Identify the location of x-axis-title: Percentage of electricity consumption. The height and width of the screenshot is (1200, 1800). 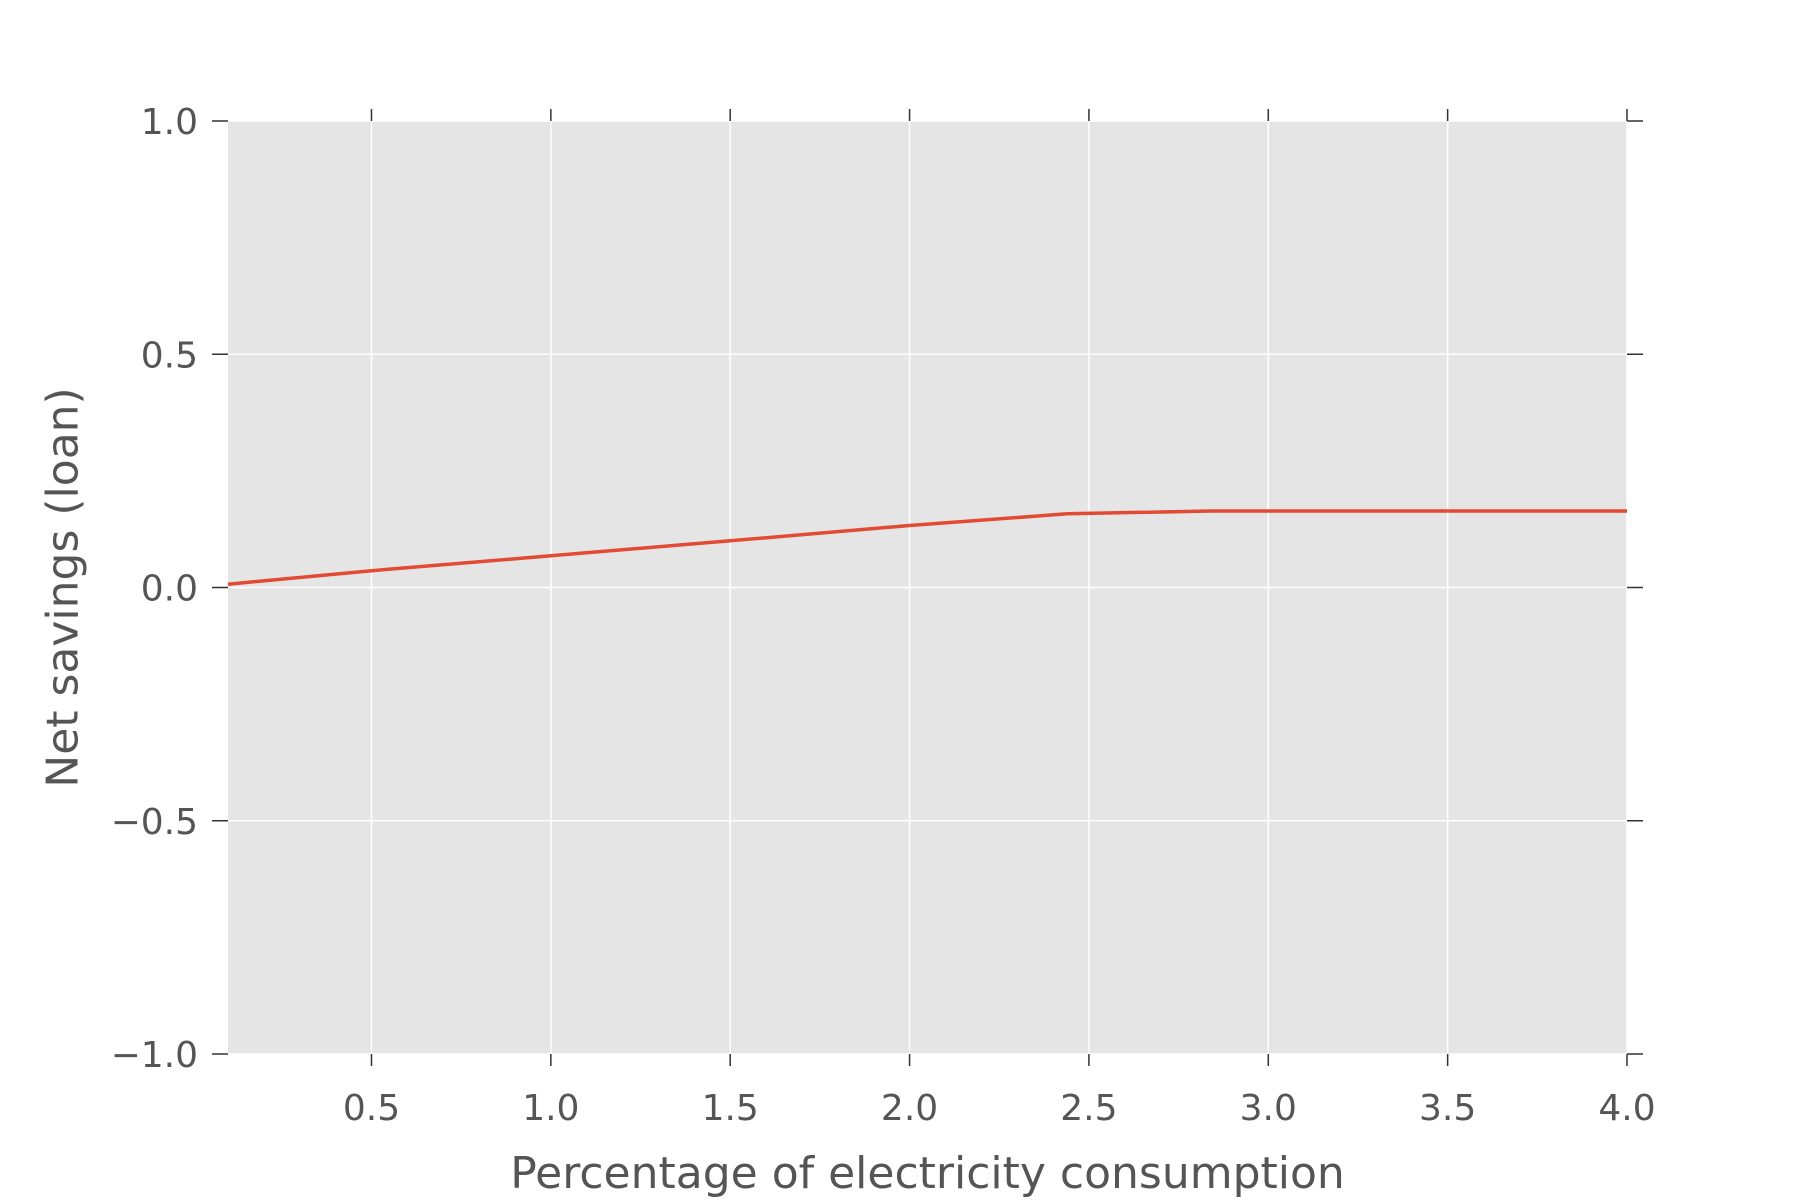
(927, 1173).